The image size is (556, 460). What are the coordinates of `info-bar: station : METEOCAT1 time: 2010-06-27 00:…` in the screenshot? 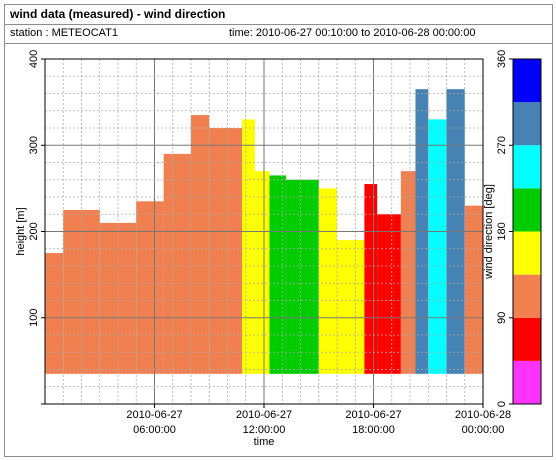 It's located at (278, 34).